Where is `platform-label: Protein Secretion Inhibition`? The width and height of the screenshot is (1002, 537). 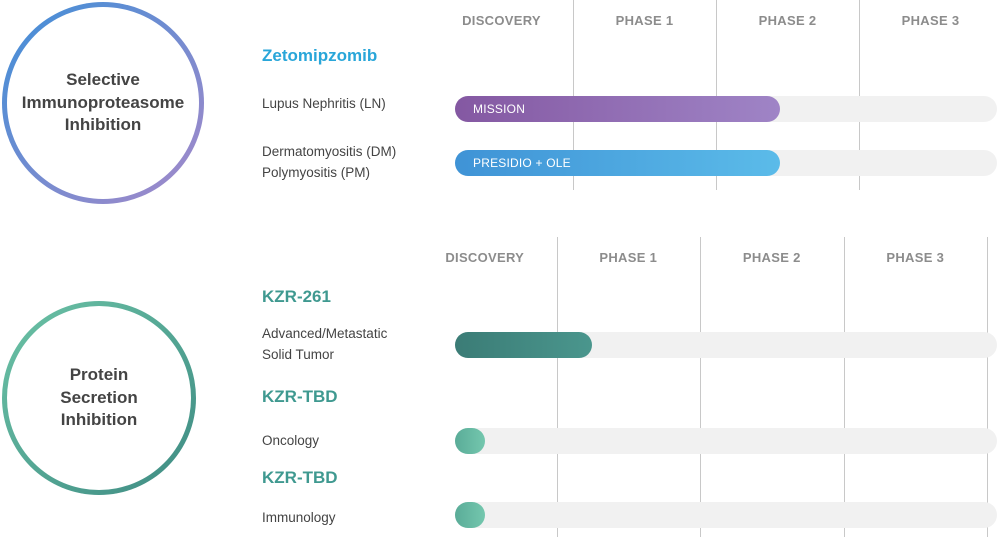
platform-label: Protein Secretion Inhibition is located at coordinates (99, 397).